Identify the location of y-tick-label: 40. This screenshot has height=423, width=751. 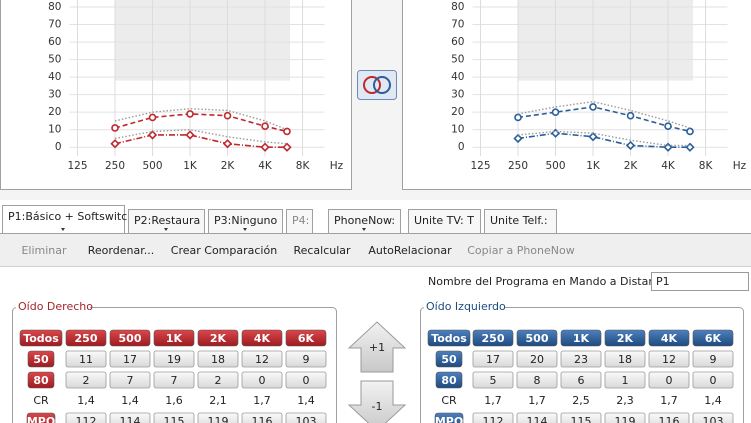
(457, 77).